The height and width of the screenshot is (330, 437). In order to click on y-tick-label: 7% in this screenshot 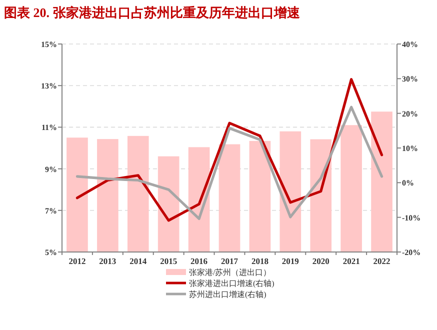, I will do `click(51, 211)`.